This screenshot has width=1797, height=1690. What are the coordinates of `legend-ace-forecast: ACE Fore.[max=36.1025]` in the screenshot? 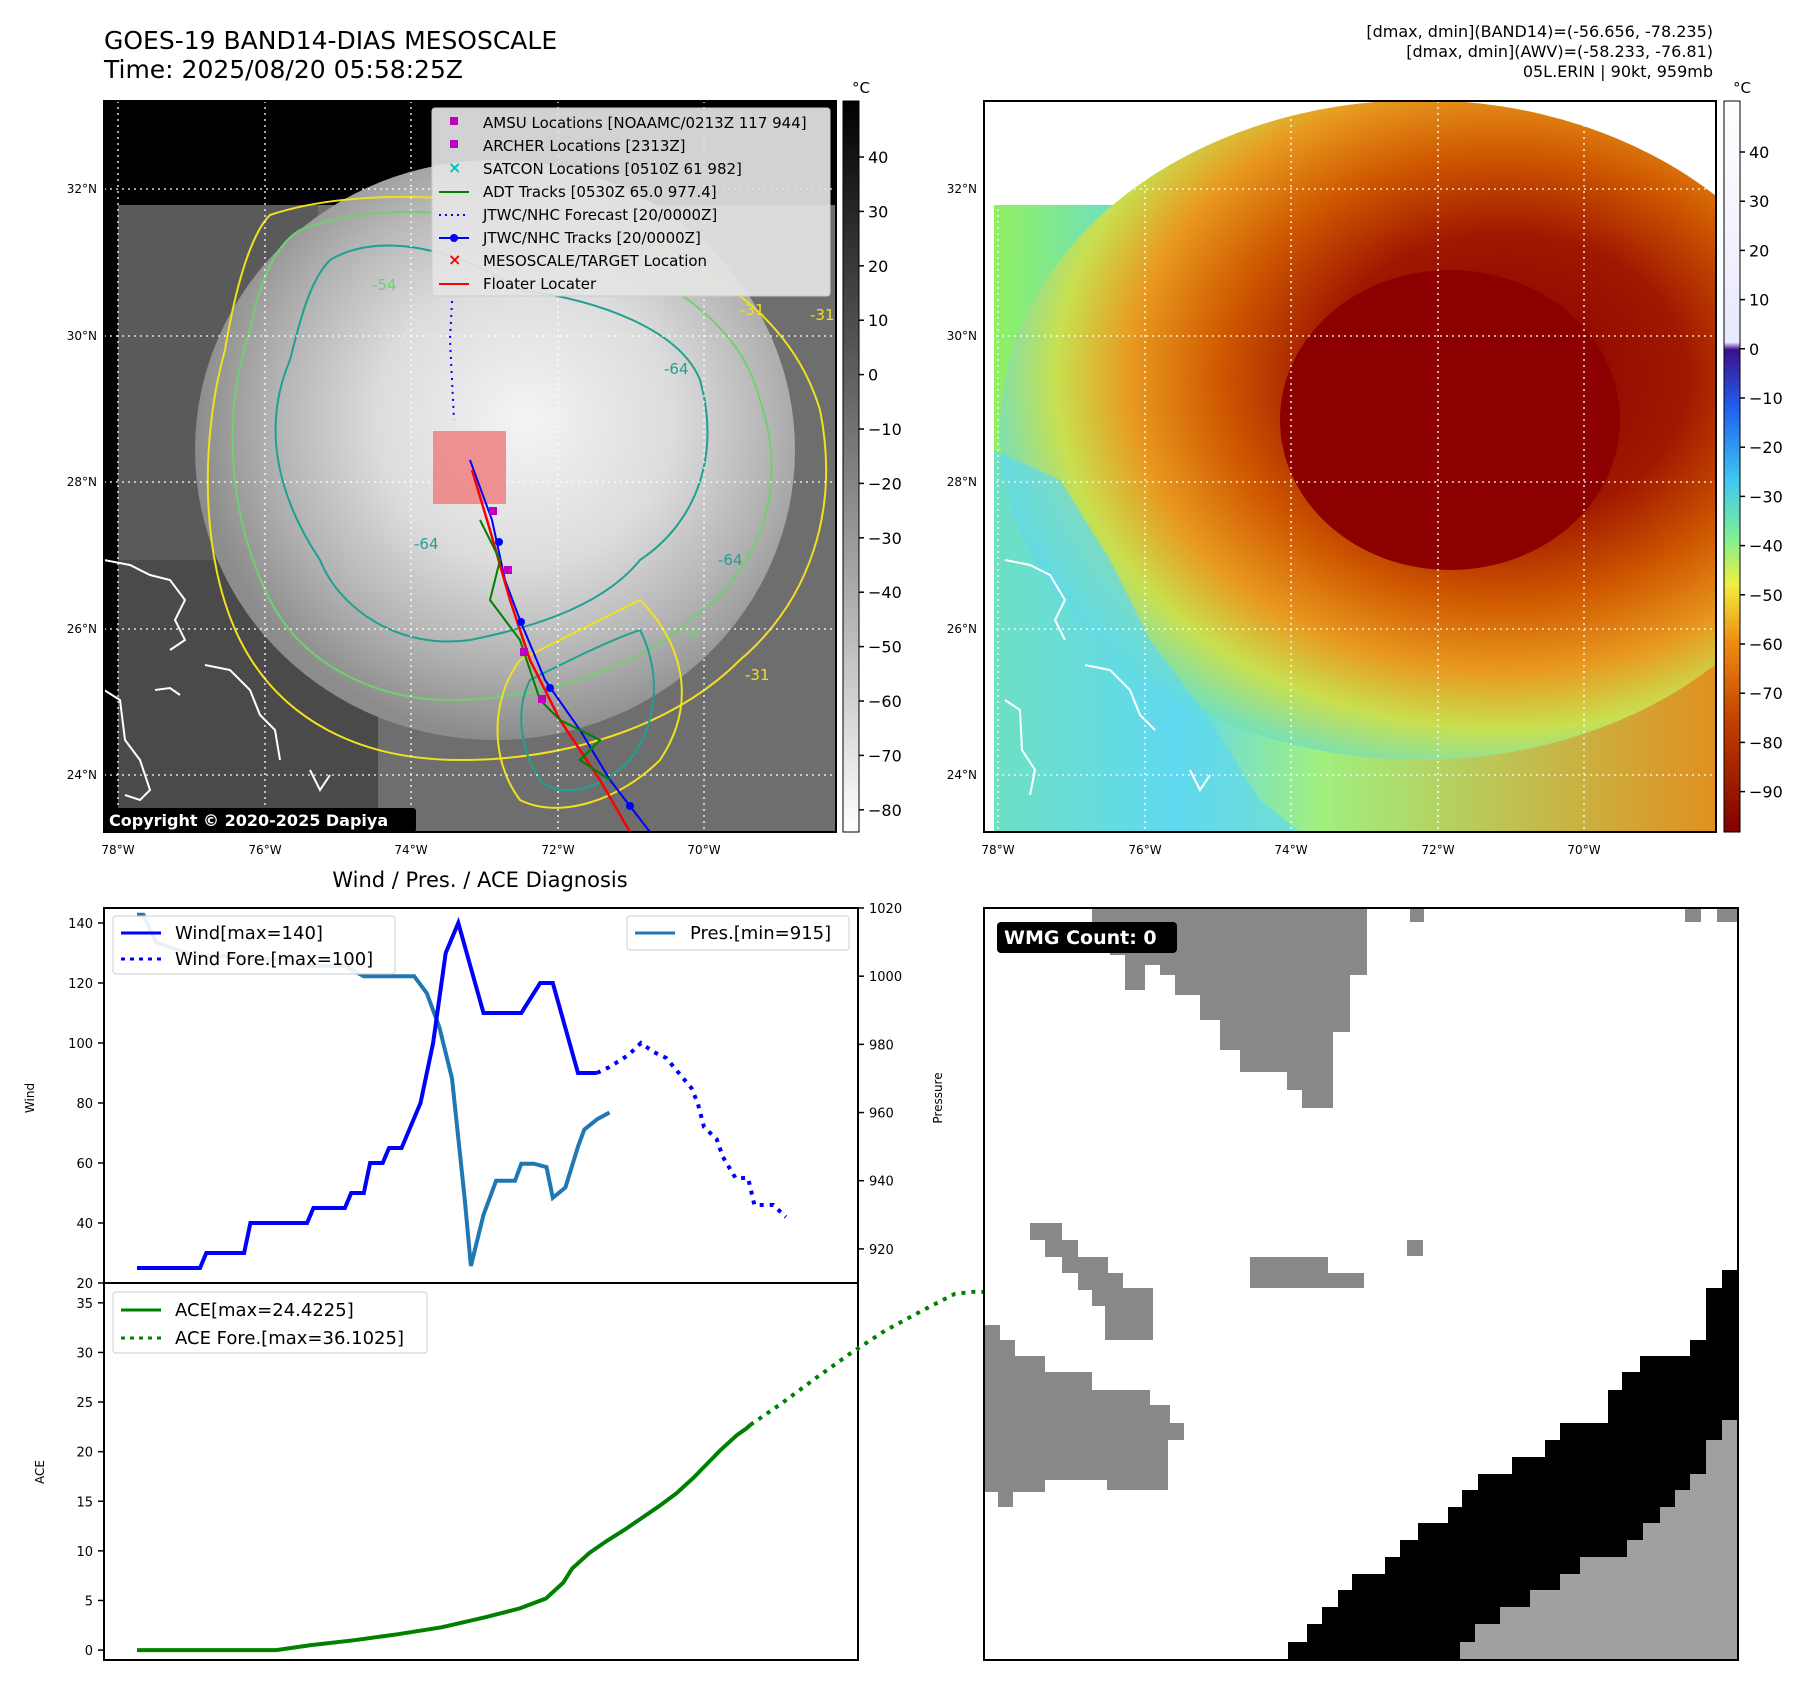 It's located at (289, 1338).